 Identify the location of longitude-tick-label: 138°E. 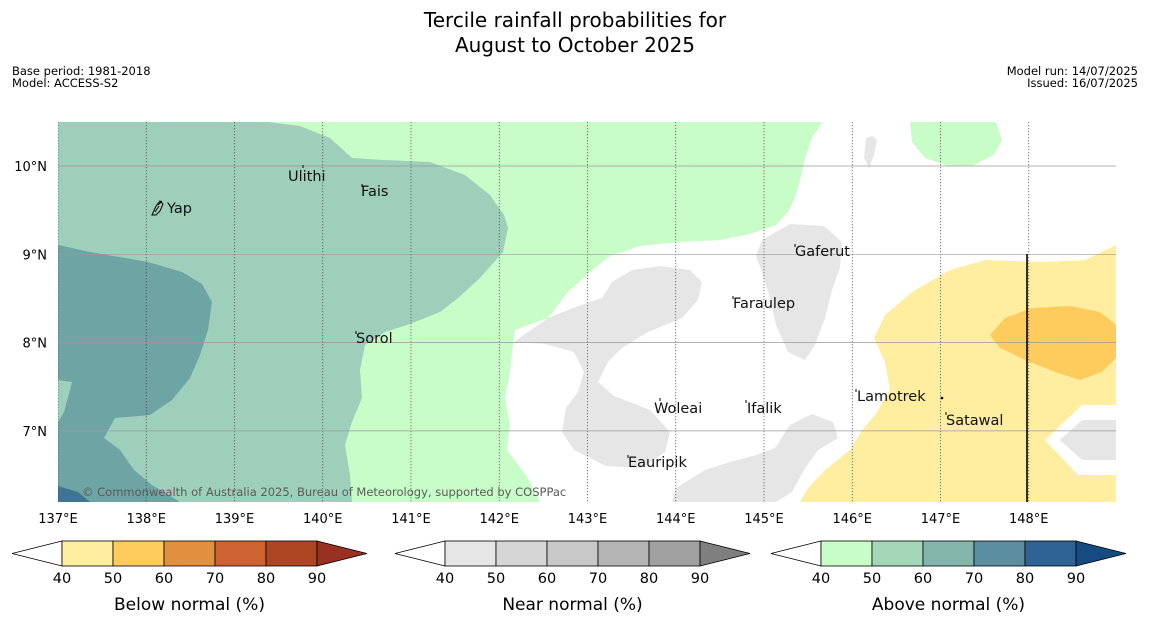
(146, 519).